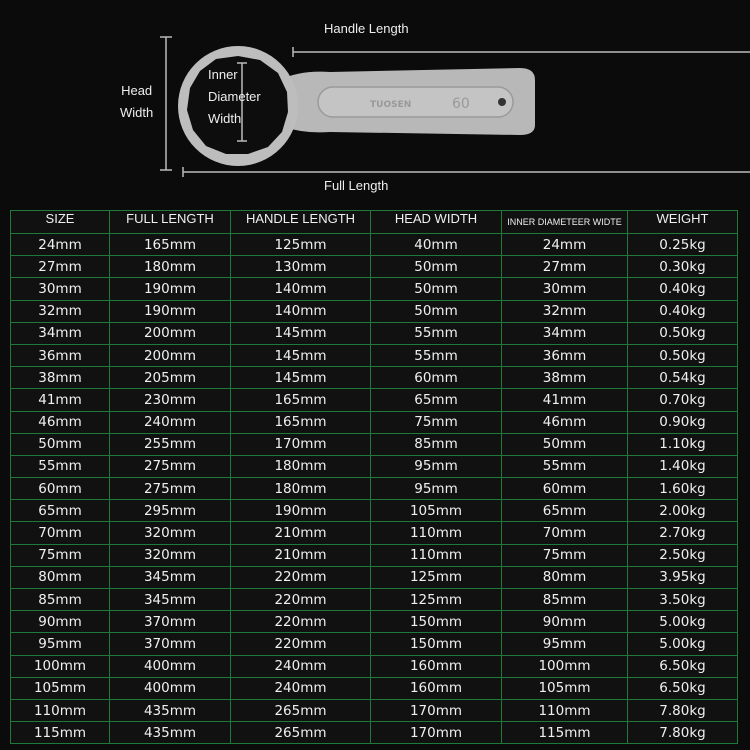 The image size is (750, 750). What do you see at coordinates (170, 355) in the screenshot?
I see `cell-full-length: 200mm` at bounding box center [170, 355].